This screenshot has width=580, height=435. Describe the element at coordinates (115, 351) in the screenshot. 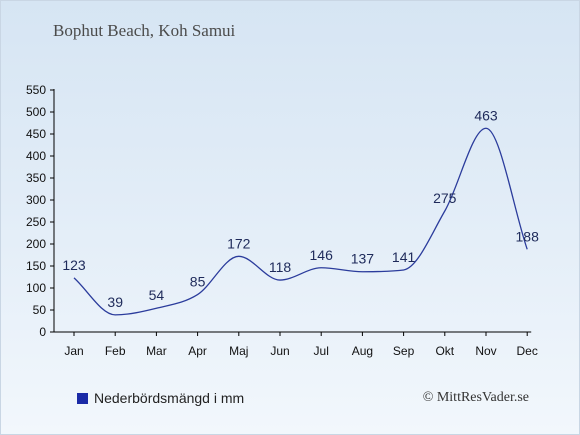

I see `x-tick-label: Feb` at that location.